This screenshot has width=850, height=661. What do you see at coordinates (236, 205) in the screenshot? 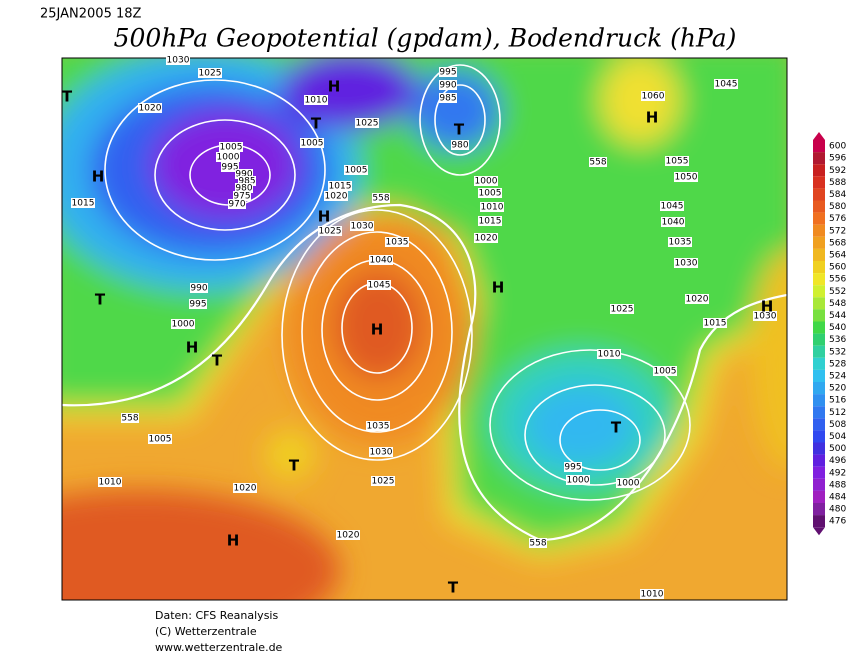
I see `isobar-label: 970` at bounding box center [236, 205].